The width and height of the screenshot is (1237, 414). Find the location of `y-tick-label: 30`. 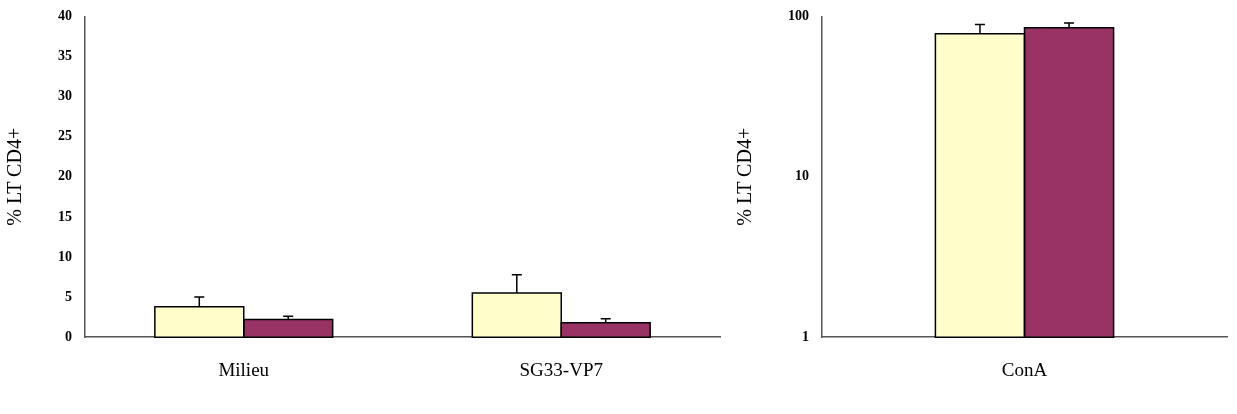

y-tick-label: 30 is located at coordinates (65, 96).